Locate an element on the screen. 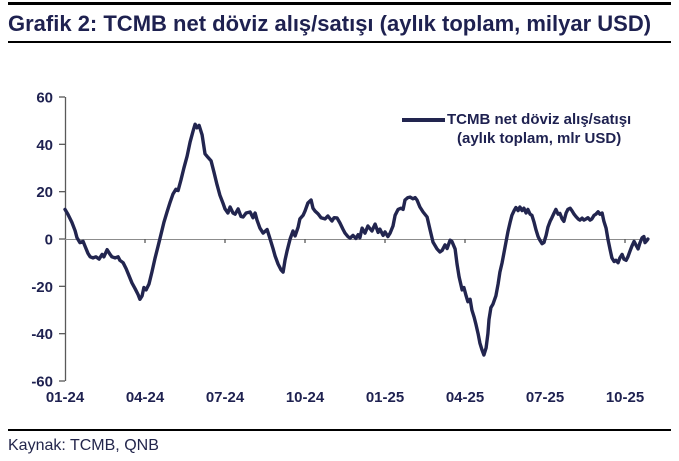  x-tick-label: 04-25 is located at coordinates (465, 397).